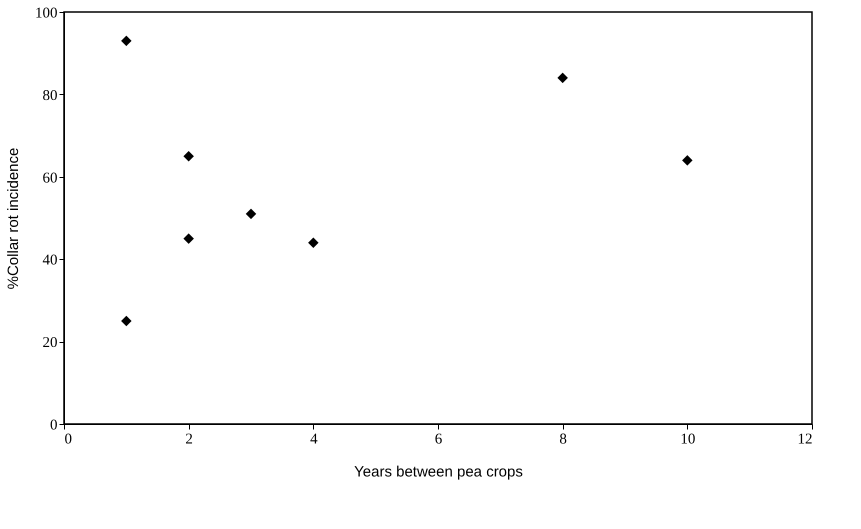  I want to click on x-tick-label: 6, so click(438, 440).